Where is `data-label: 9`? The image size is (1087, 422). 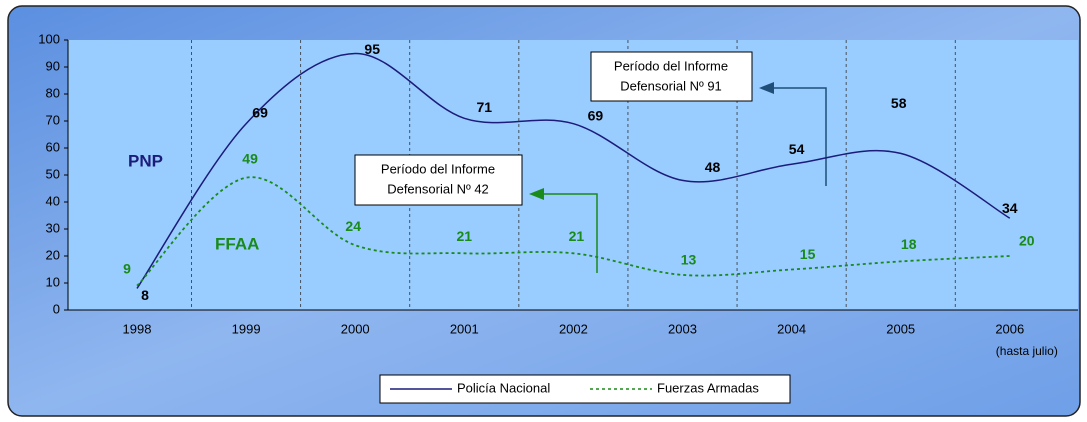 data-label: 9 is located at coordinates (127, 268).